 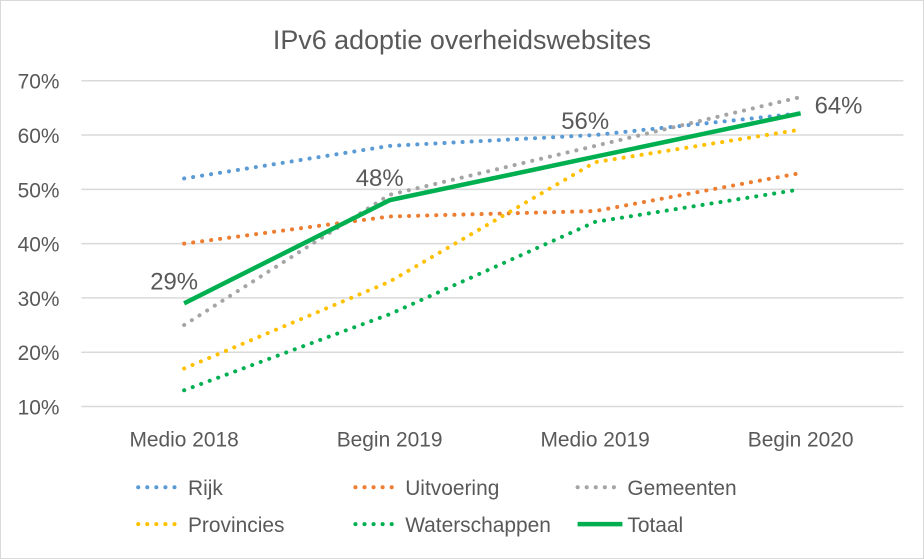 What do you see at coordinates (492, 146) in the screenshot?
I see `series-line-rijk` at bounding box center [492, 146].